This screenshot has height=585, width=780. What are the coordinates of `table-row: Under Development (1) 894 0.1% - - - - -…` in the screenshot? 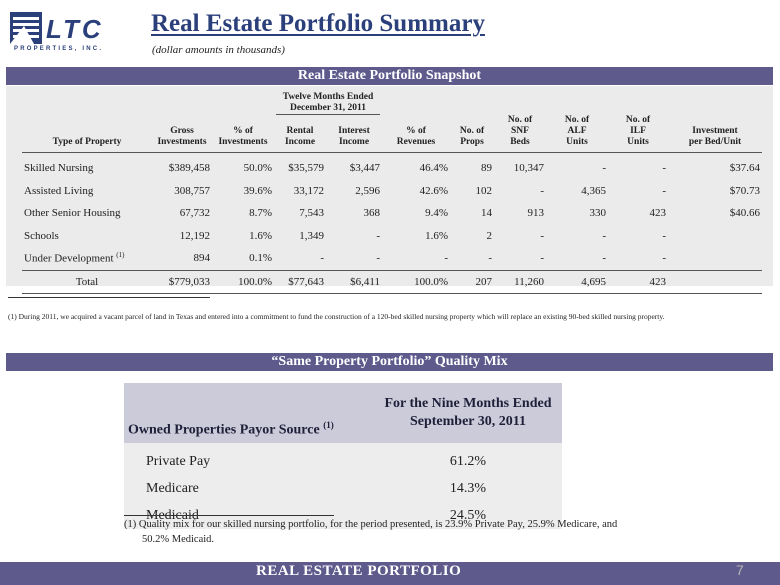 It's located at (345, 258).